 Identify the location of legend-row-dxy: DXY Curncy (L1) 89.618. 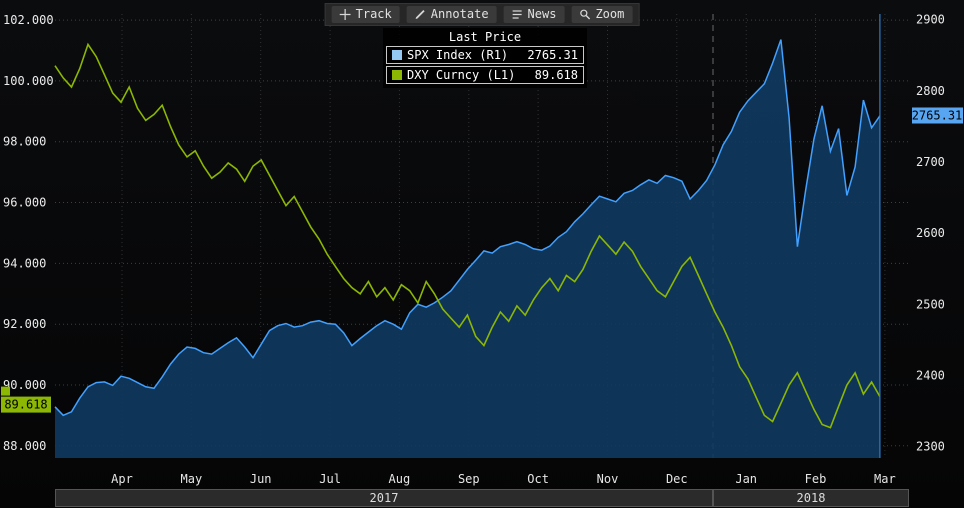
(485, 75).